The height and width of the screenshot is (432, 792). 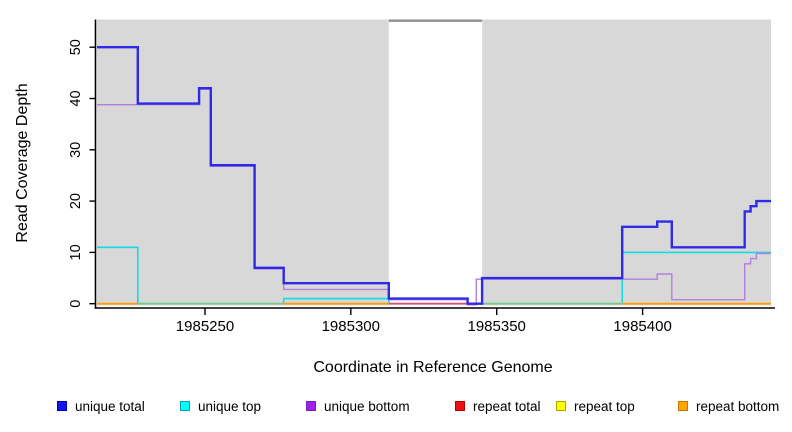 What do you see at coordinates (507, 406) in the screenshot?
I see `legend-label: repeat total` at bounding box center [507, 406].